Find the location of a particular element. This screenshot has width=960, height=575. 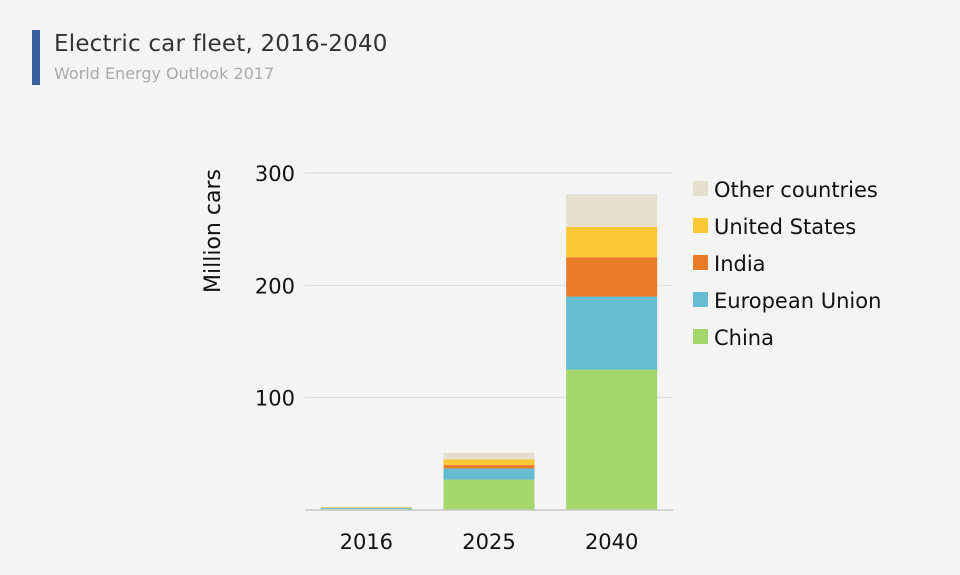

y-tick-label: 300 is located at coordinates (275, 174).